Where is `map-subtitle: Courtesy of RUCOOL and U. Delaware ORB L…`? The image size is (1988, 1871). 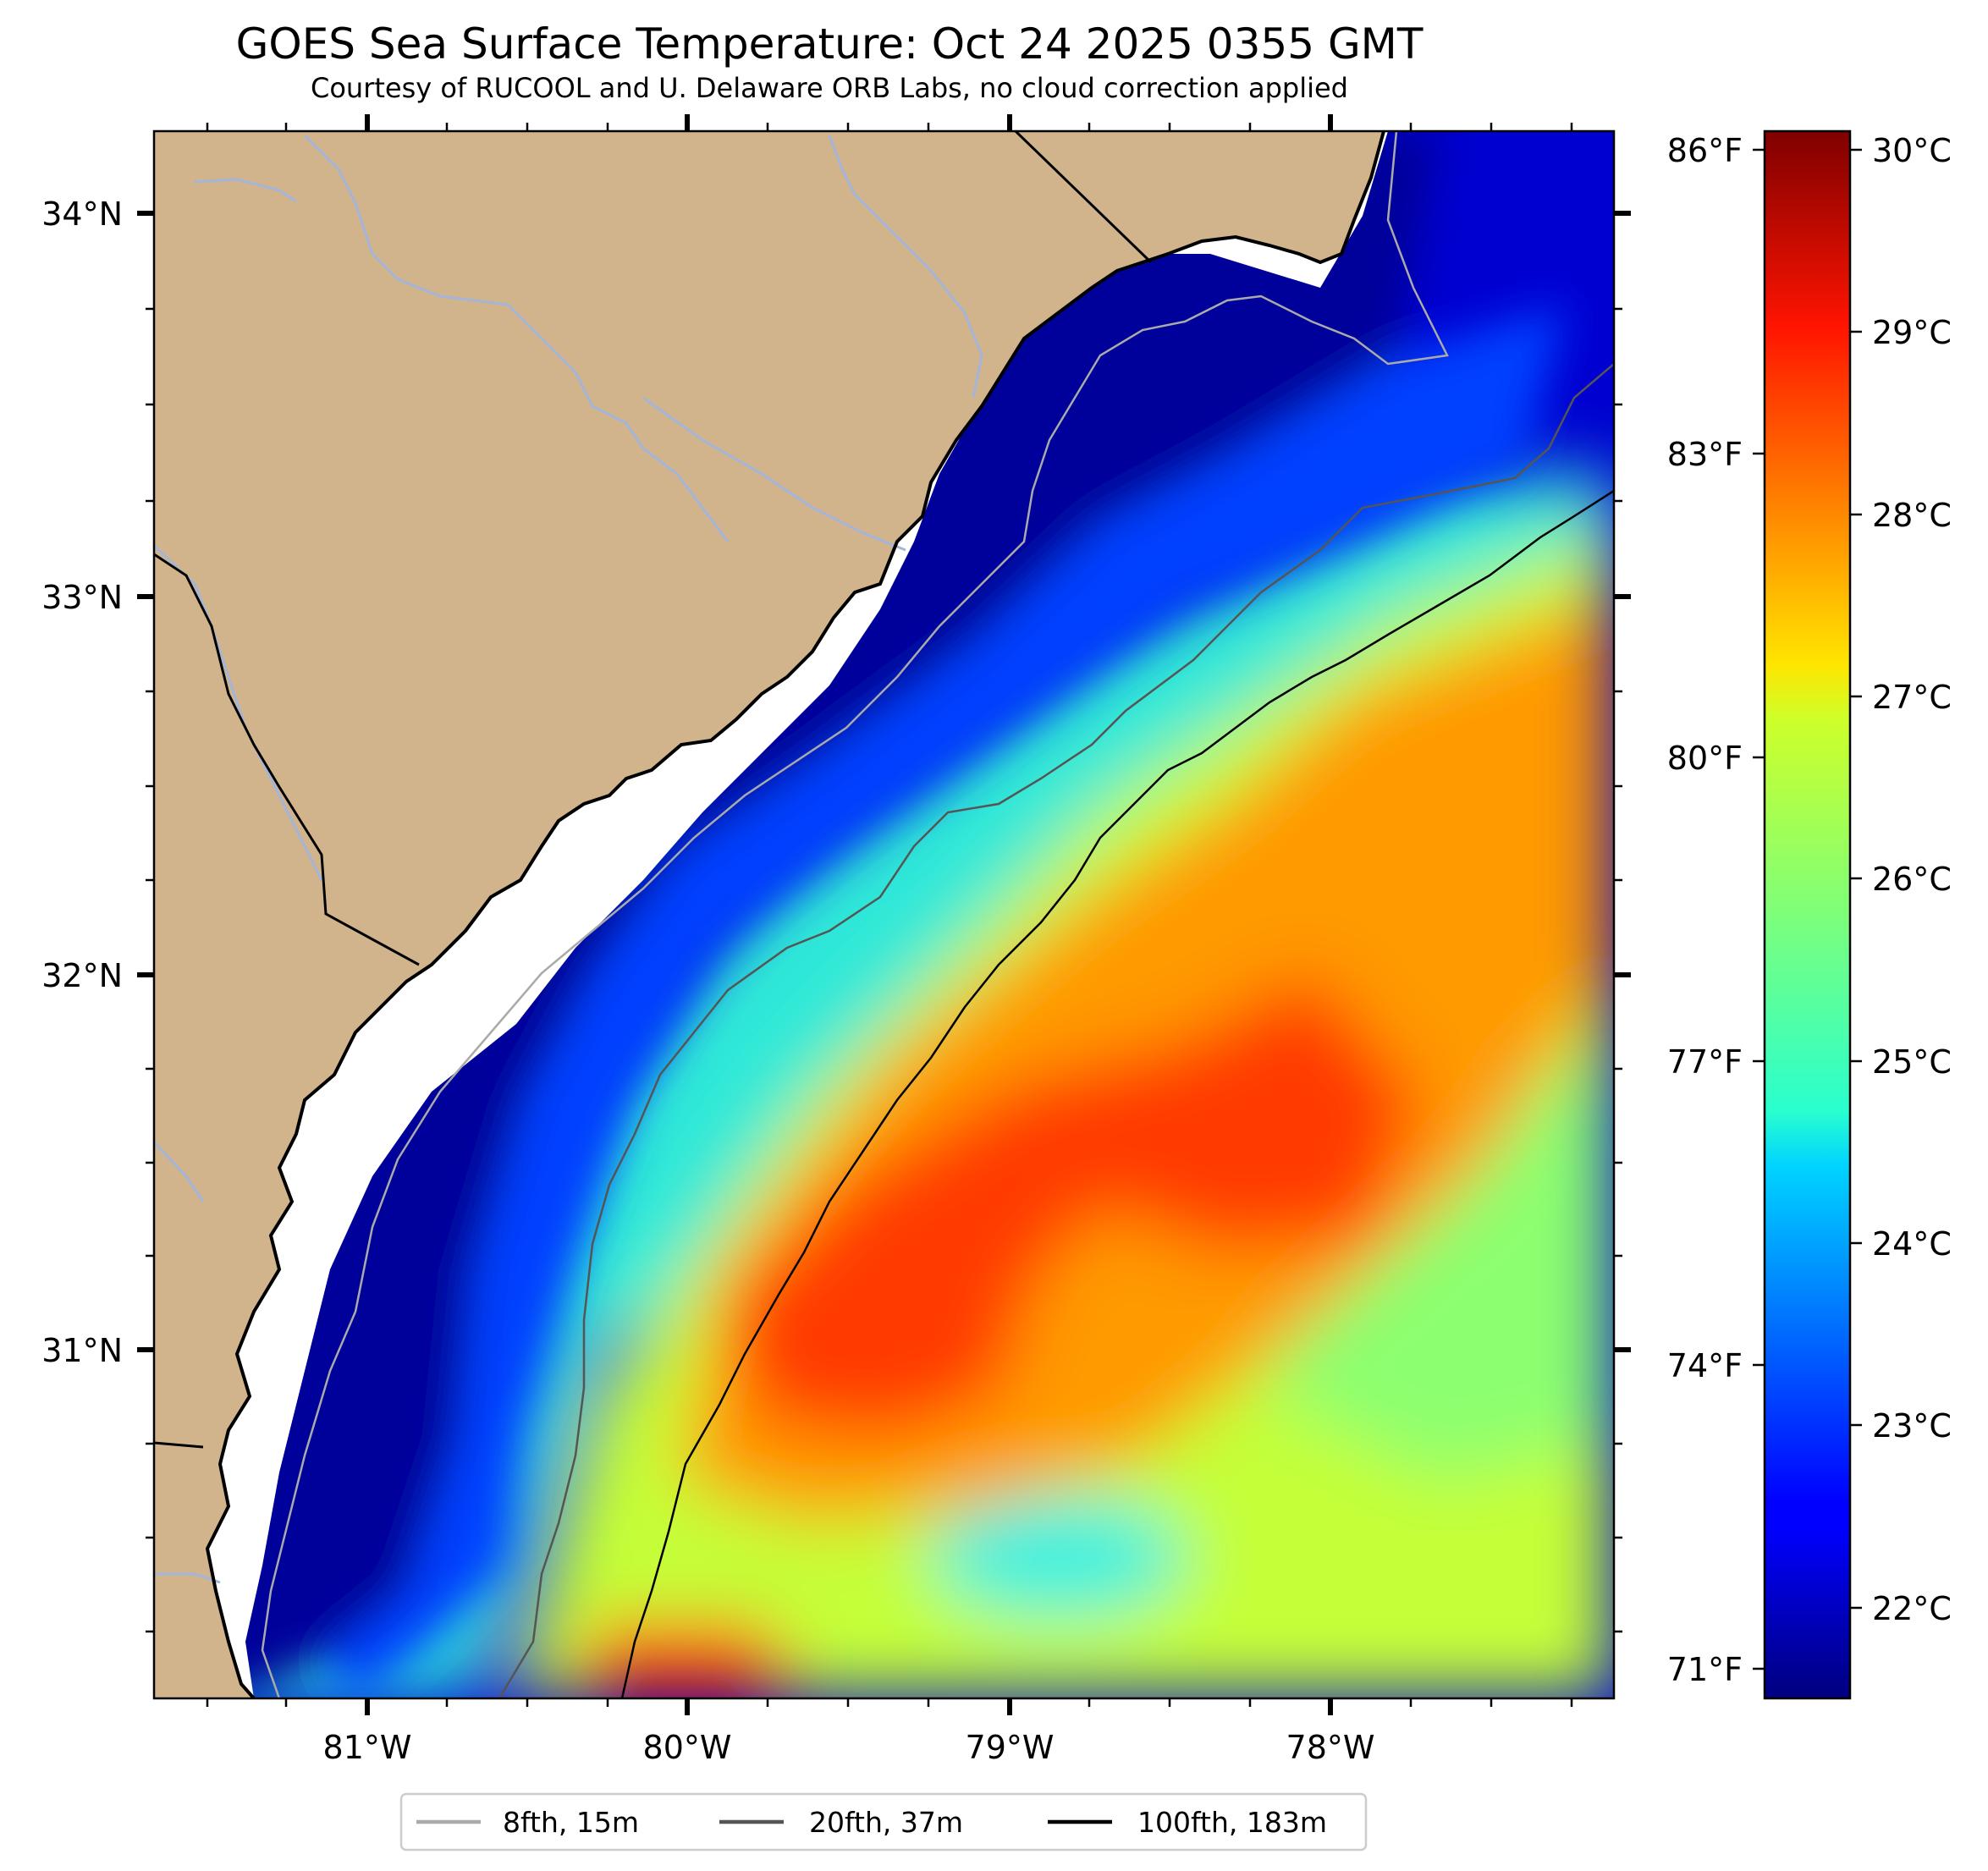
map-subtitle: Courtesy of RUCOOL and U. Delaware ORB L… is located at coordinates (829, 88).